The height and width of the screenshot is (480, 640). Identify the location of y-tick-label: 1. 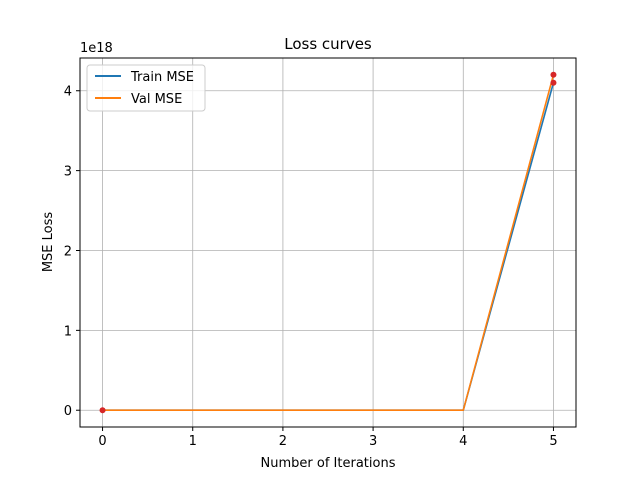
(68, 331).